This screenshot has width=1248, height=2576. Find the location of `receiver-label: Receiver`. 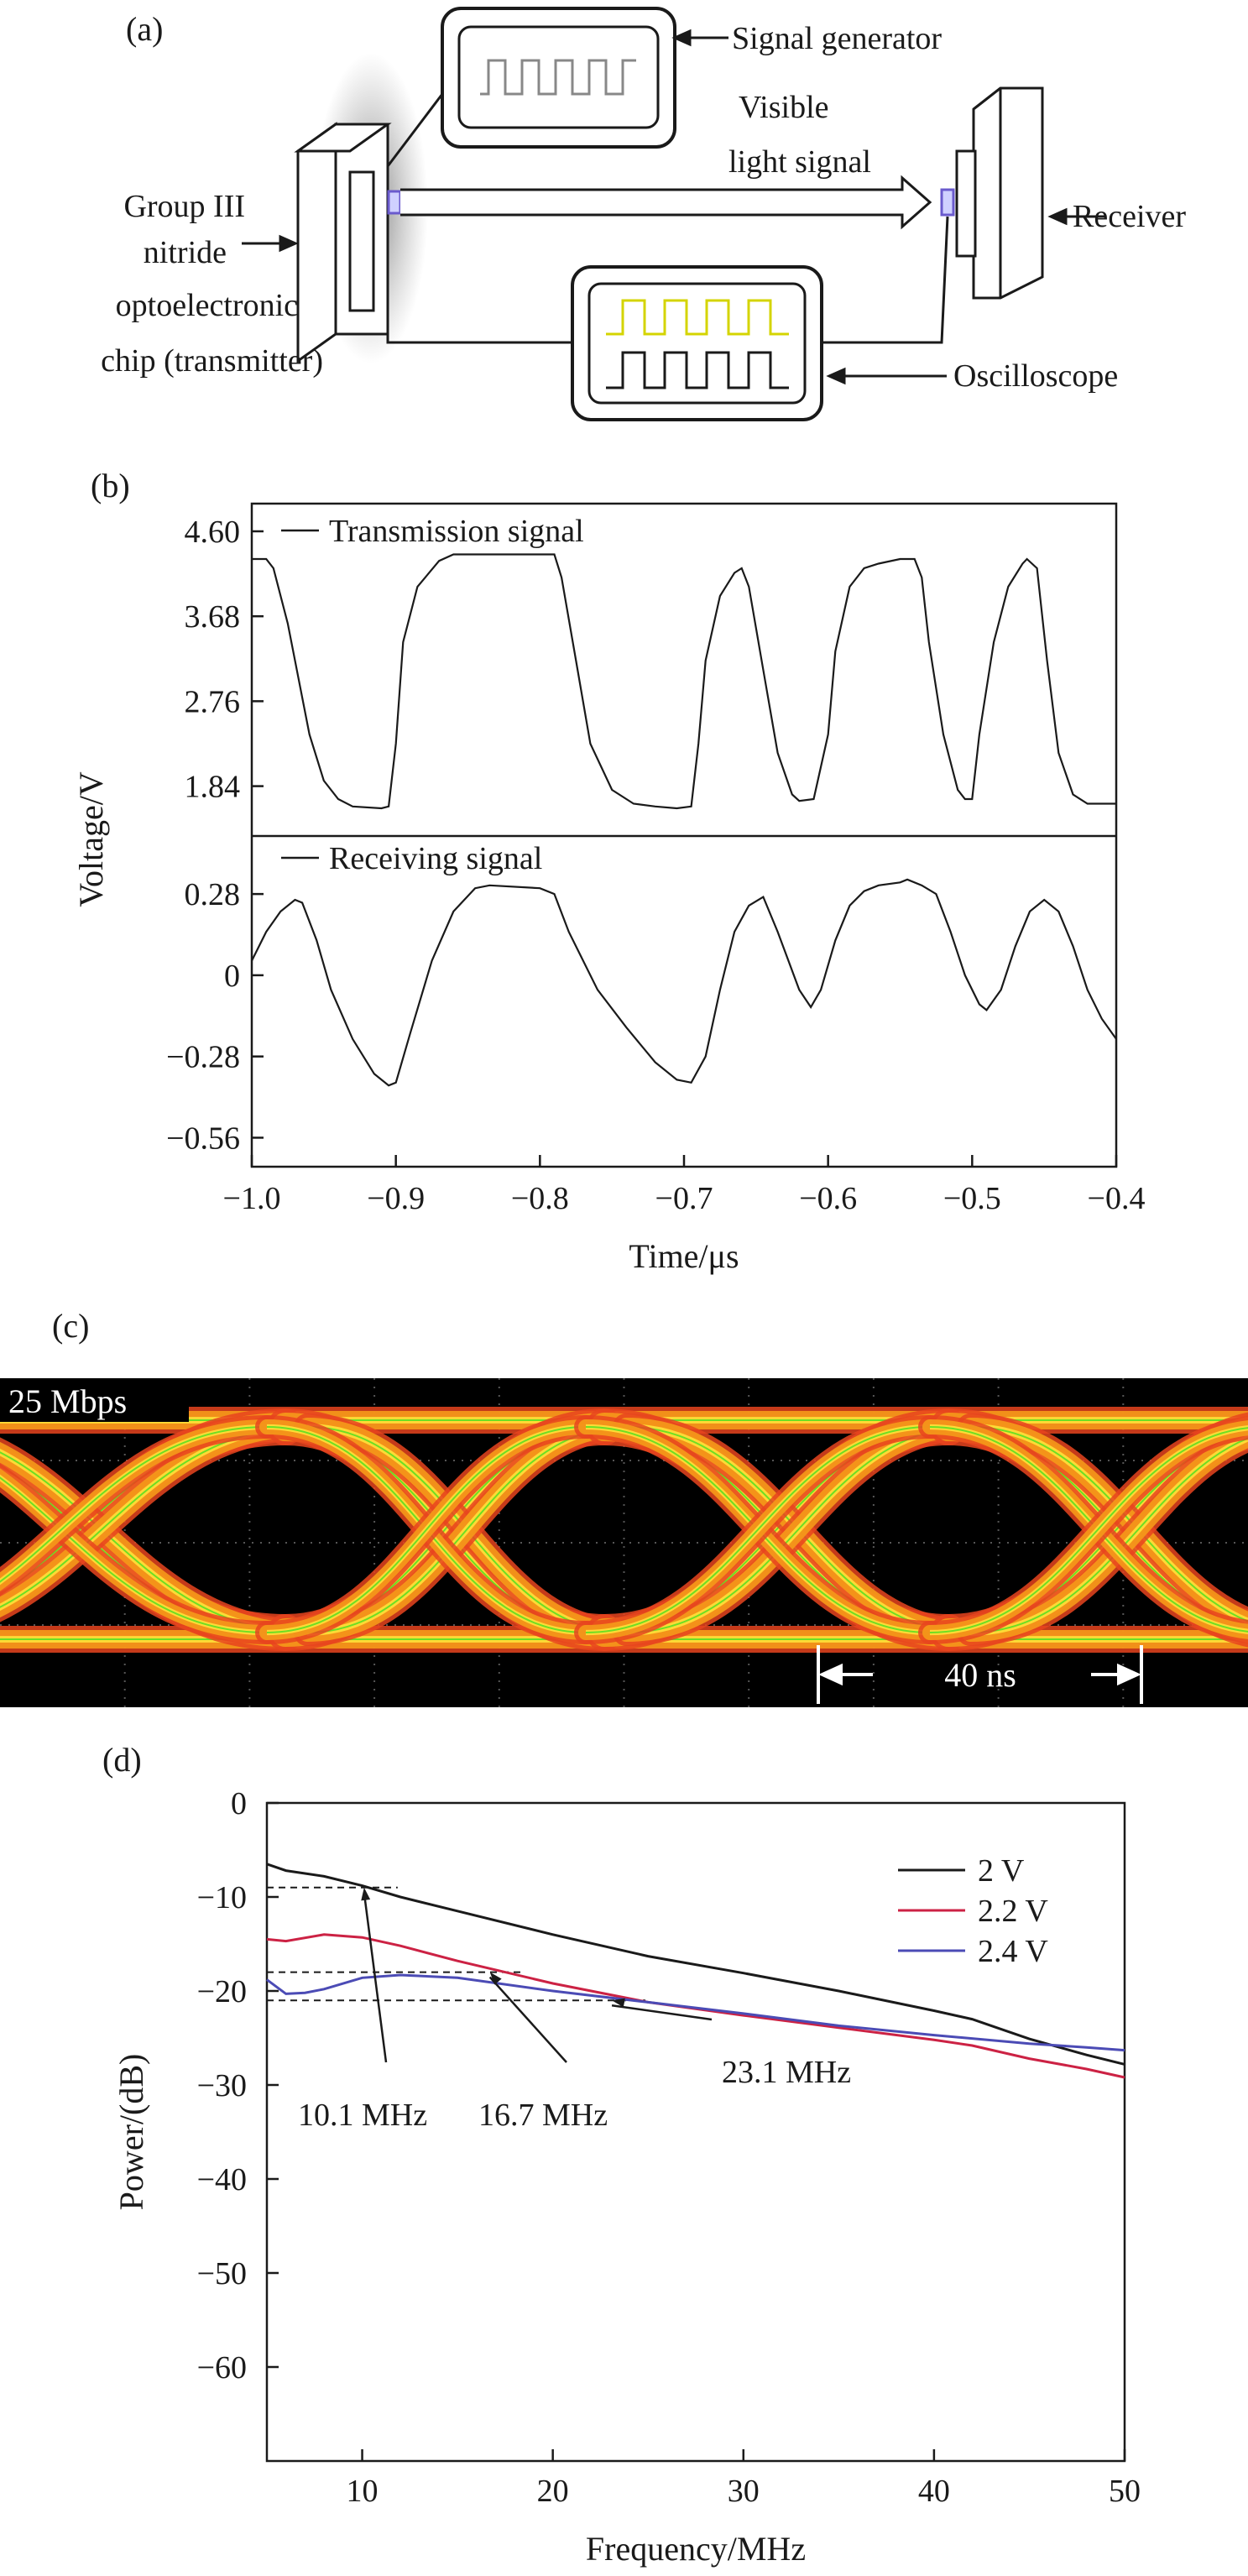

receiver-label: Receiver is located at coordinates (1129, 216).